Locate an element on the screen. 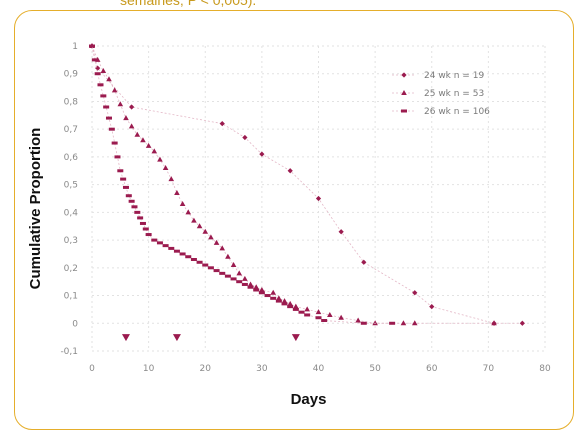 This screenshot has width=578, height=430. y-tick-label: 0 is located at coordinates (75, 324).